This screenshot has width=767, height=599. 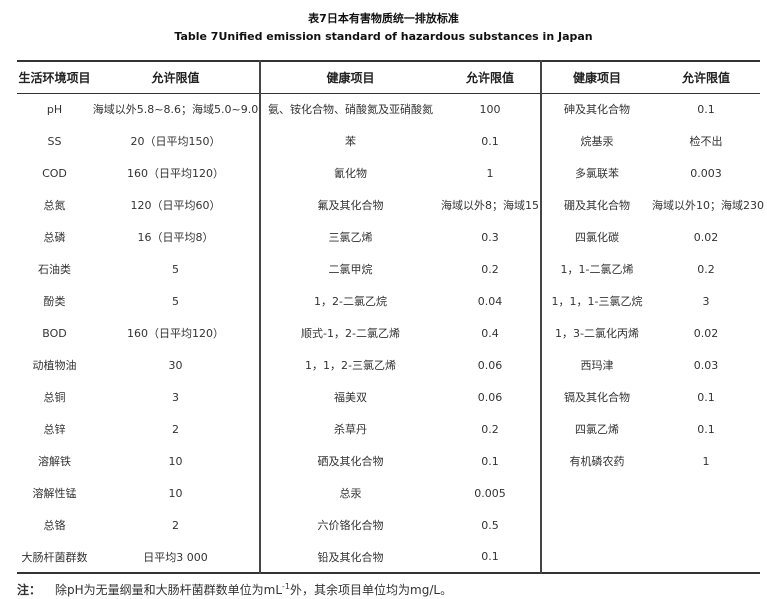 What do you see at coordinates (349, 557) in the screenshot?
I see `health-item-cell: 铅及其化合物` at bounding box center [349, 557].